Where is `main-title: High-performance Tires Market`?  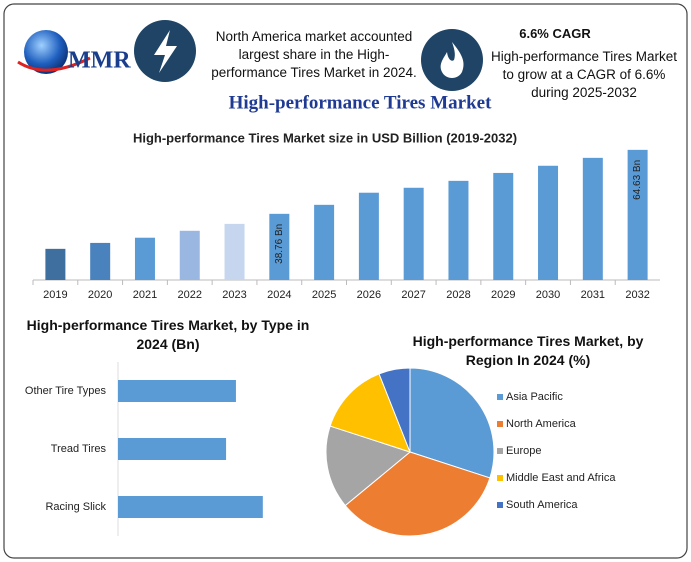
main-title: High-performance Tires Market is located at coordinates (360, 102).